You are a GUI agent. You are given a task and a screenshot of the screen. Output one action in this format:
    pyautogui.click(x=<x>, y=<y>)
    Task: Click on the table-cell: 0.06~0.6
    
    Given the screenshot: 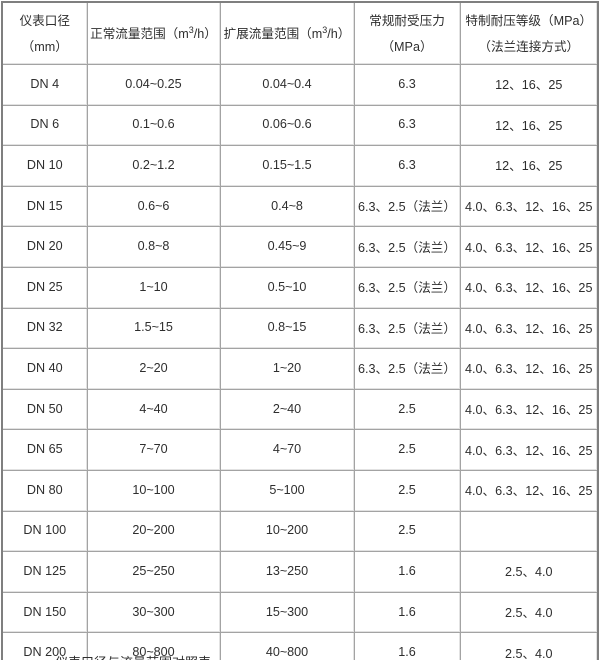 What is the action you would take?
    pyautogui.click(x=287, y=125)
    